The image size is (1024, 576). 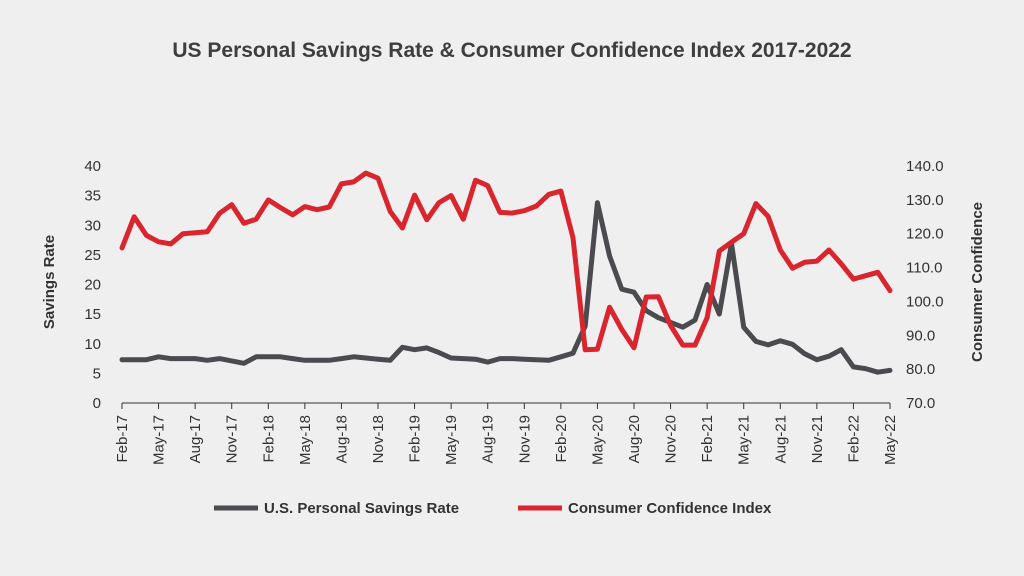 I want to click on x-tick-label: May-20, so click(x=597, y=440).